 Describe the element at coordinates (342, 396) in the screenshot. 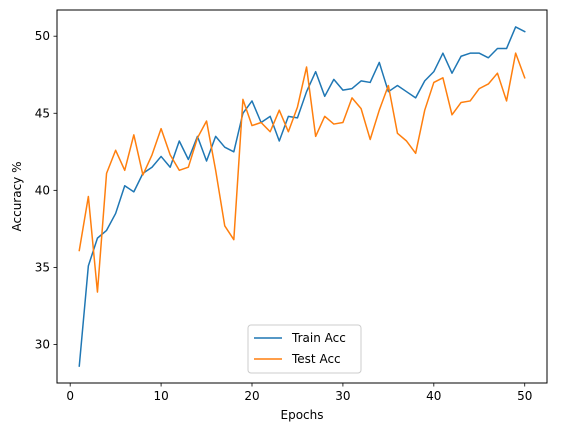

I see `x-tick-label: 30` at that location.